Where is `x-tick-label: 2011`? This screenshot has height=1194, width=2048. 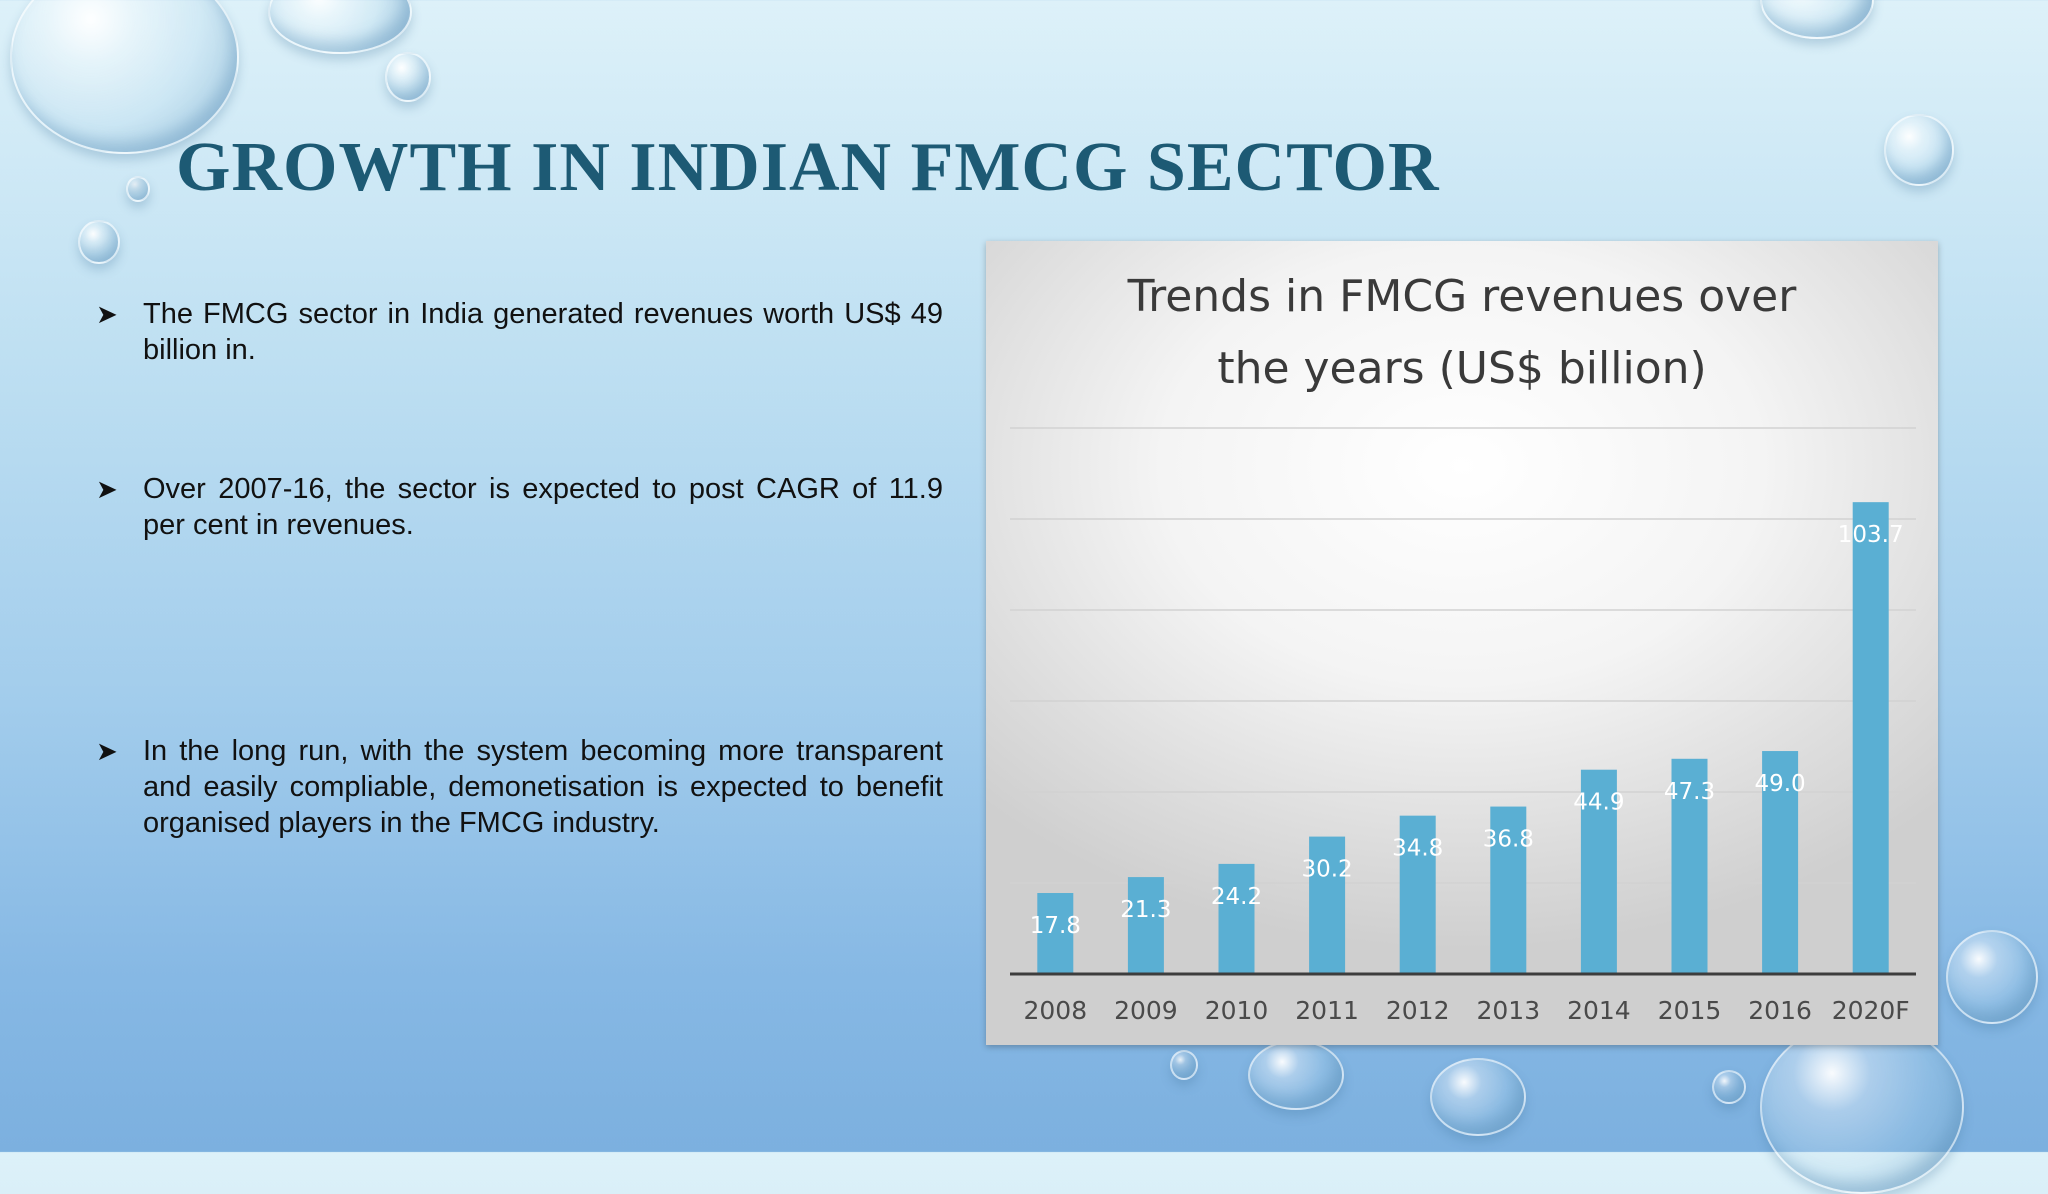
x-tick-label: 2011 is located at coordinates (1327, 1010).